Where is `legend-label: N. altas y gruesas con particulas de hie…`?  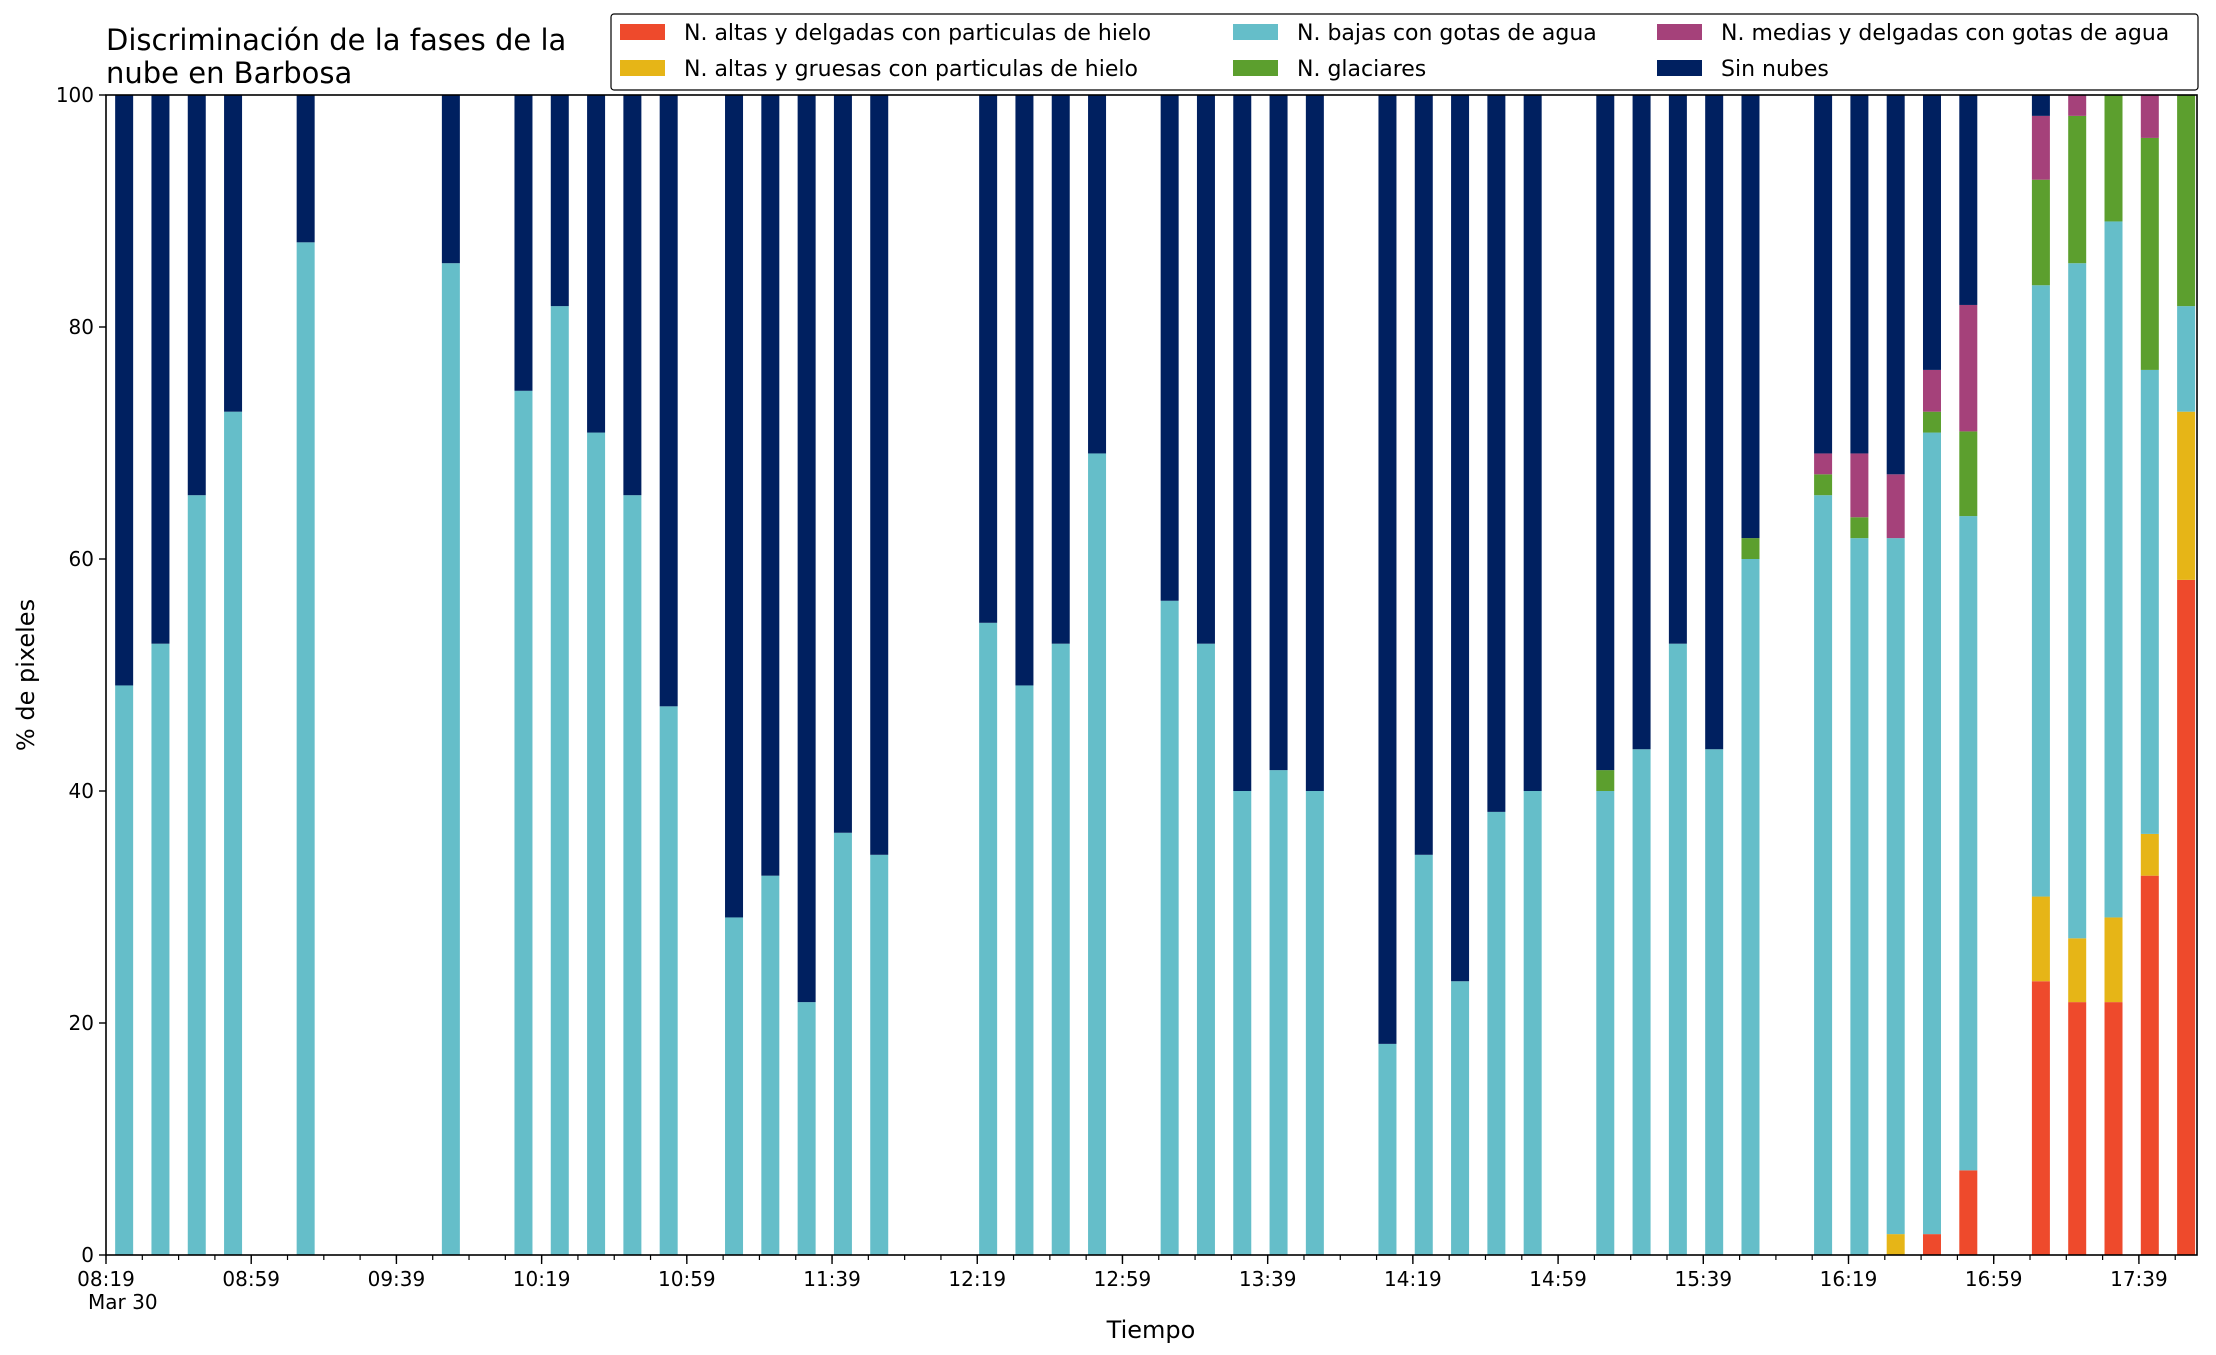
legend-label: N. altas y gruesas con particulas de hie… is located at coordinates (911, 69).